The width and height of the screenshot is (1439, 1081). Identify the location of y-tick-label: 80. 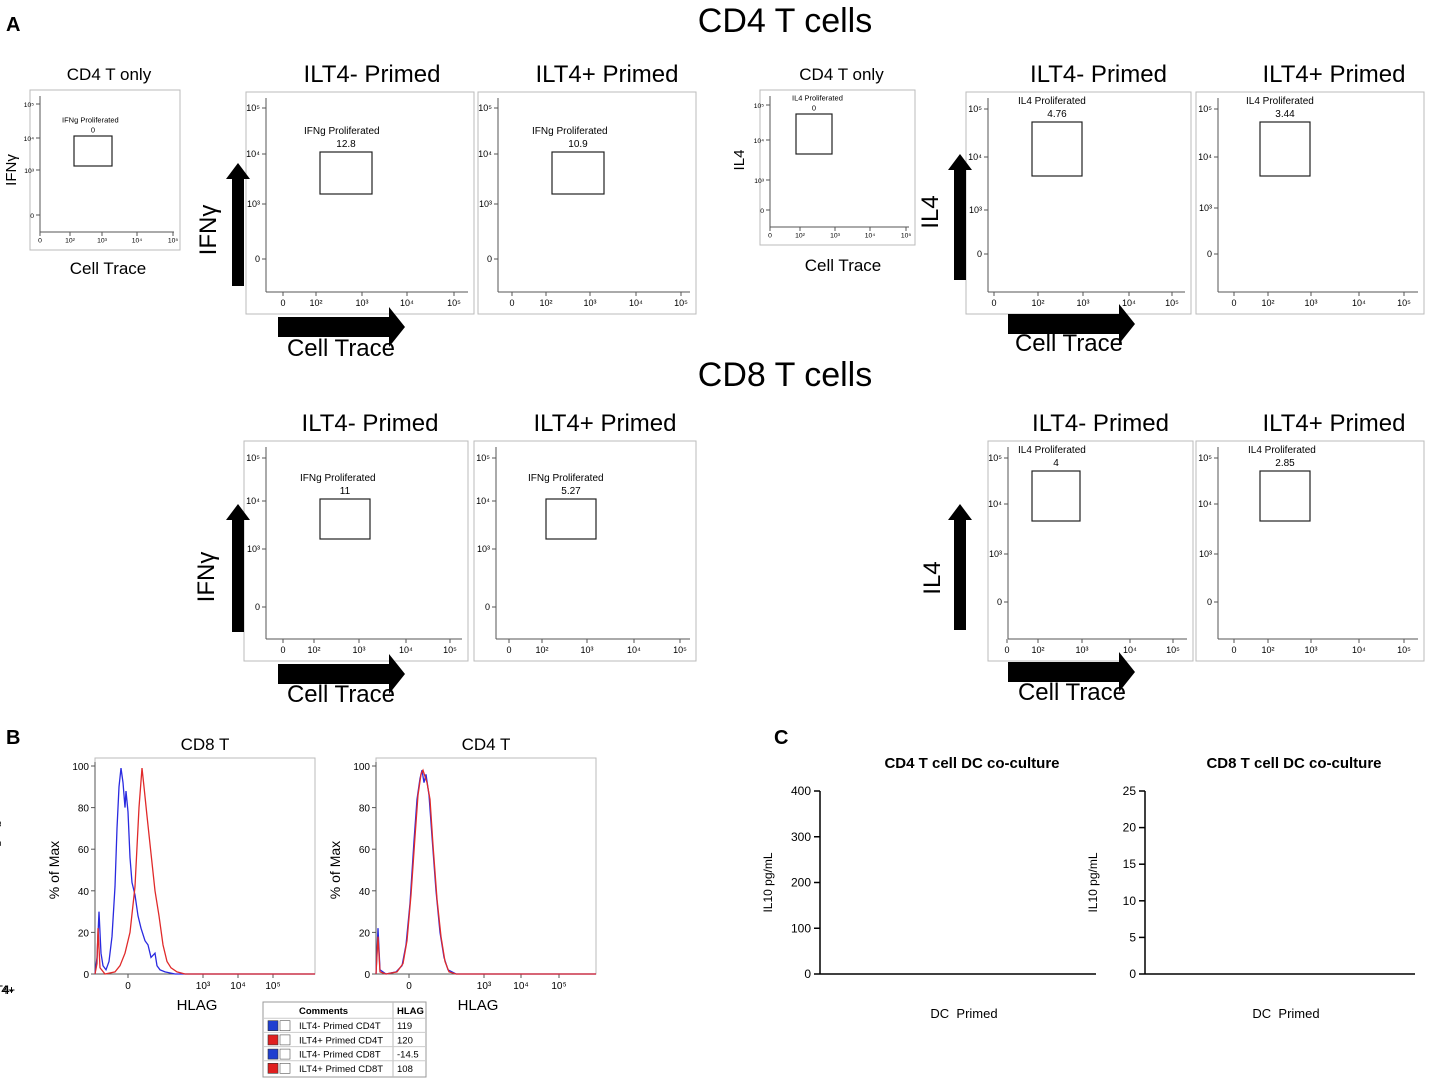
(365, 809).